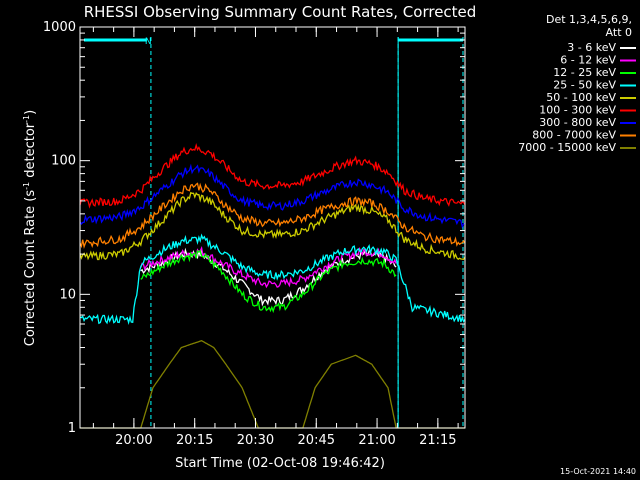  Describe the element at coordinates (567, 147) in the screenshot. I see `legend-label-9: 7000 - 15000 keV` at that location.